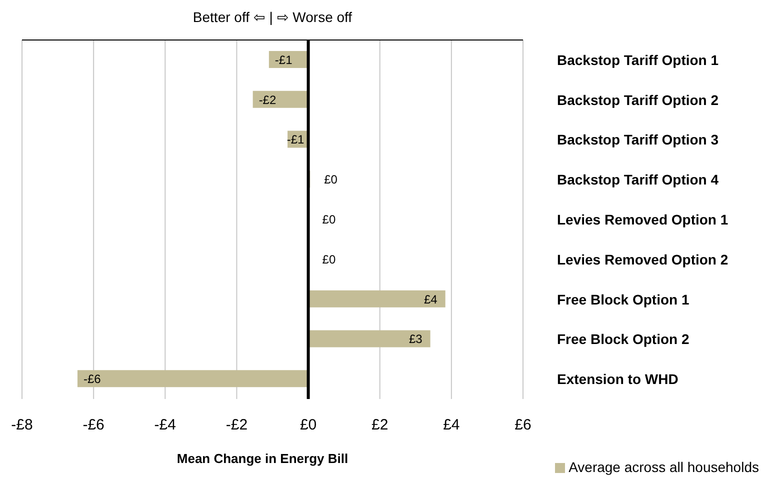 The height and width of the screenshot is (497, 783). What do you see at coordinates (22, 425) in the screenshot?
I see `x-tick-label: -£8` at bounding box center [22, 425].